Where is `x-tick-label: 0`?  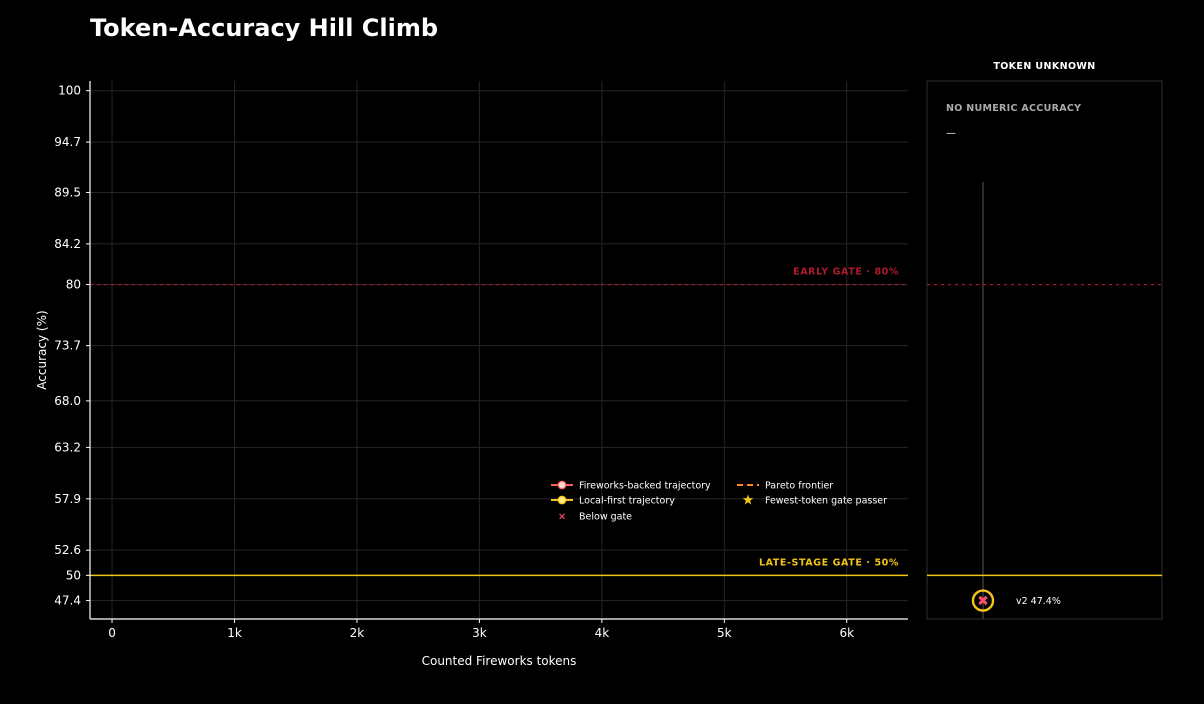 x-tick-label: 0 is located at coordinates (112, 633).